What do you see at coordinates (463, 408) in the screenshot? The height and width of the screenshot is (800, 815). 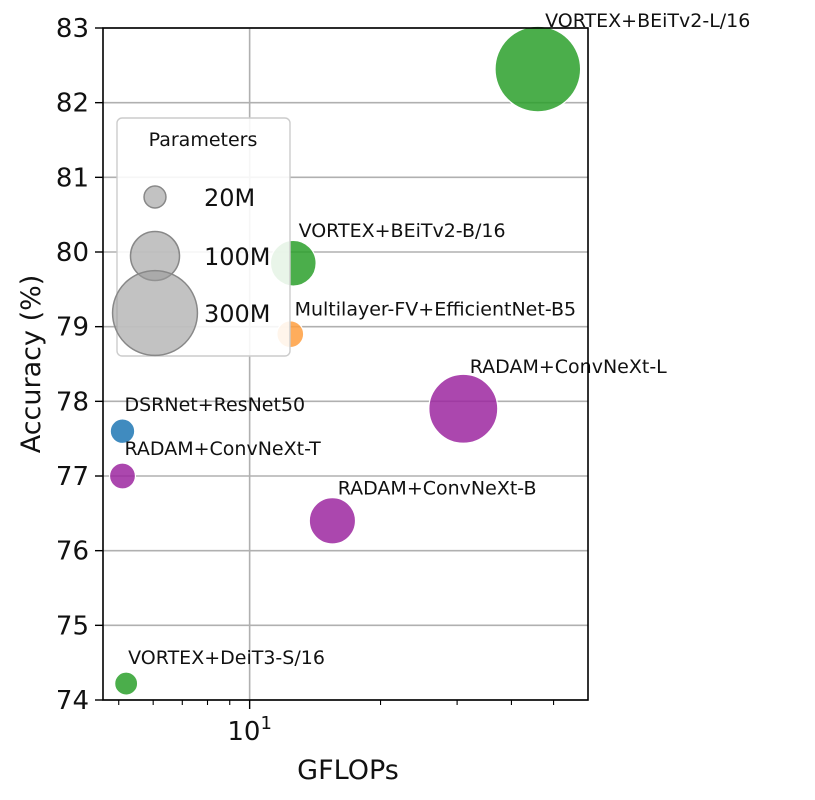 I see `point-radam-convnext-l` at bounding box center [463, 408].